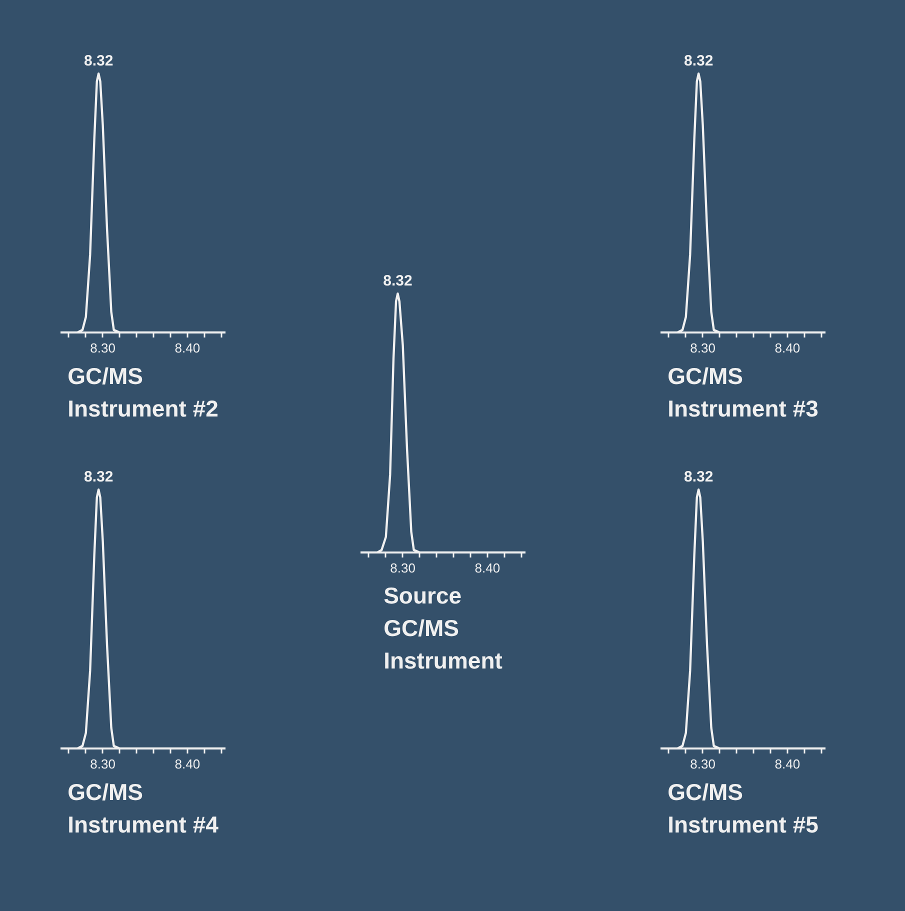 The width and height of the screenshot is (905, 911). What do you see at coordinates (743, 808) in the screenshot?
I see `text: GC/MS Instrument #5` at bounding box center [743, 808].